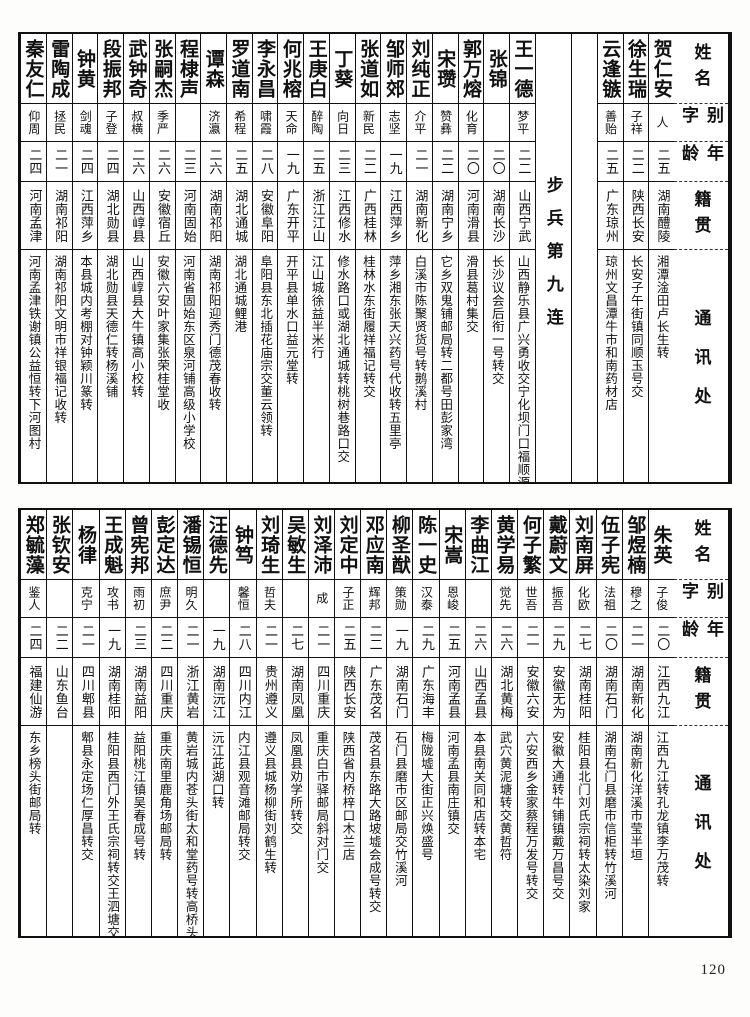 This screenshot has width=750, height=1017. Describe the element at coordinates (264, 258) in the screenshot. I see `roster-entry: 李永昌 啸霞 二八 安徽阜阳 阜阳县东北插花庙宗交董云领转` at that location.